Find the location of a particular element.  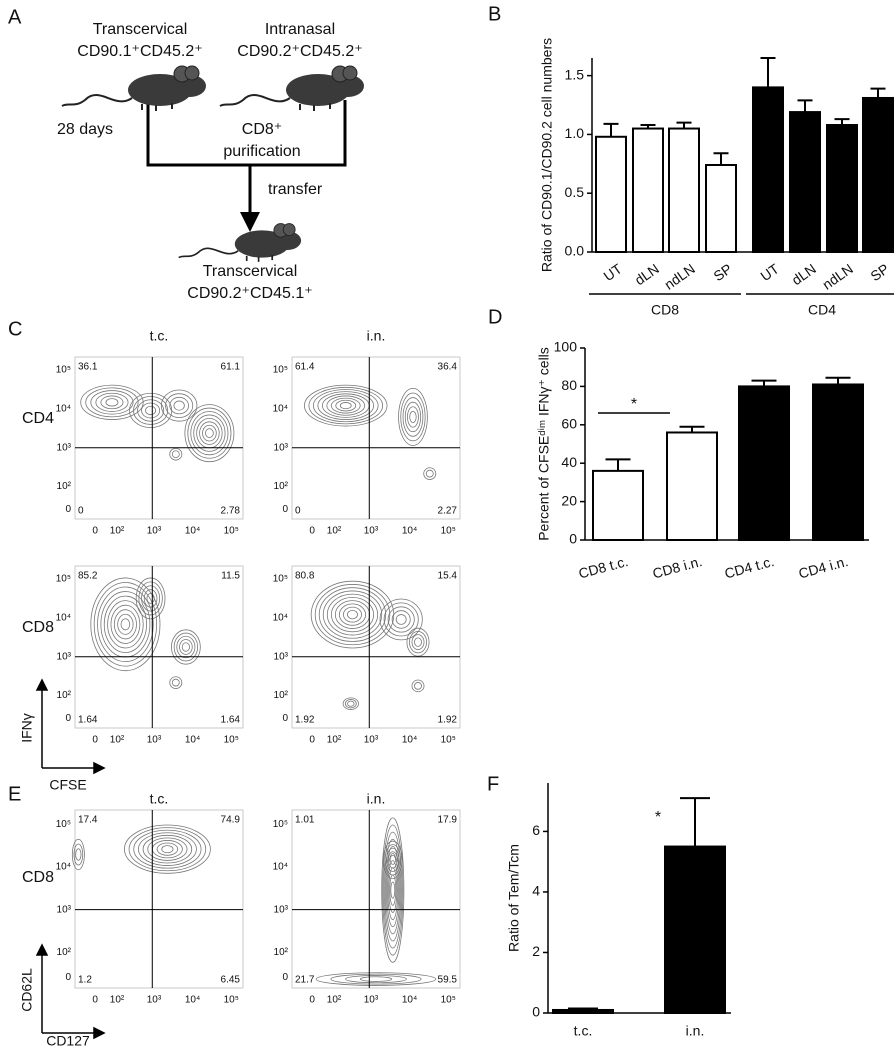

y-tick-label: 10² is located at coordinates (64, 486).